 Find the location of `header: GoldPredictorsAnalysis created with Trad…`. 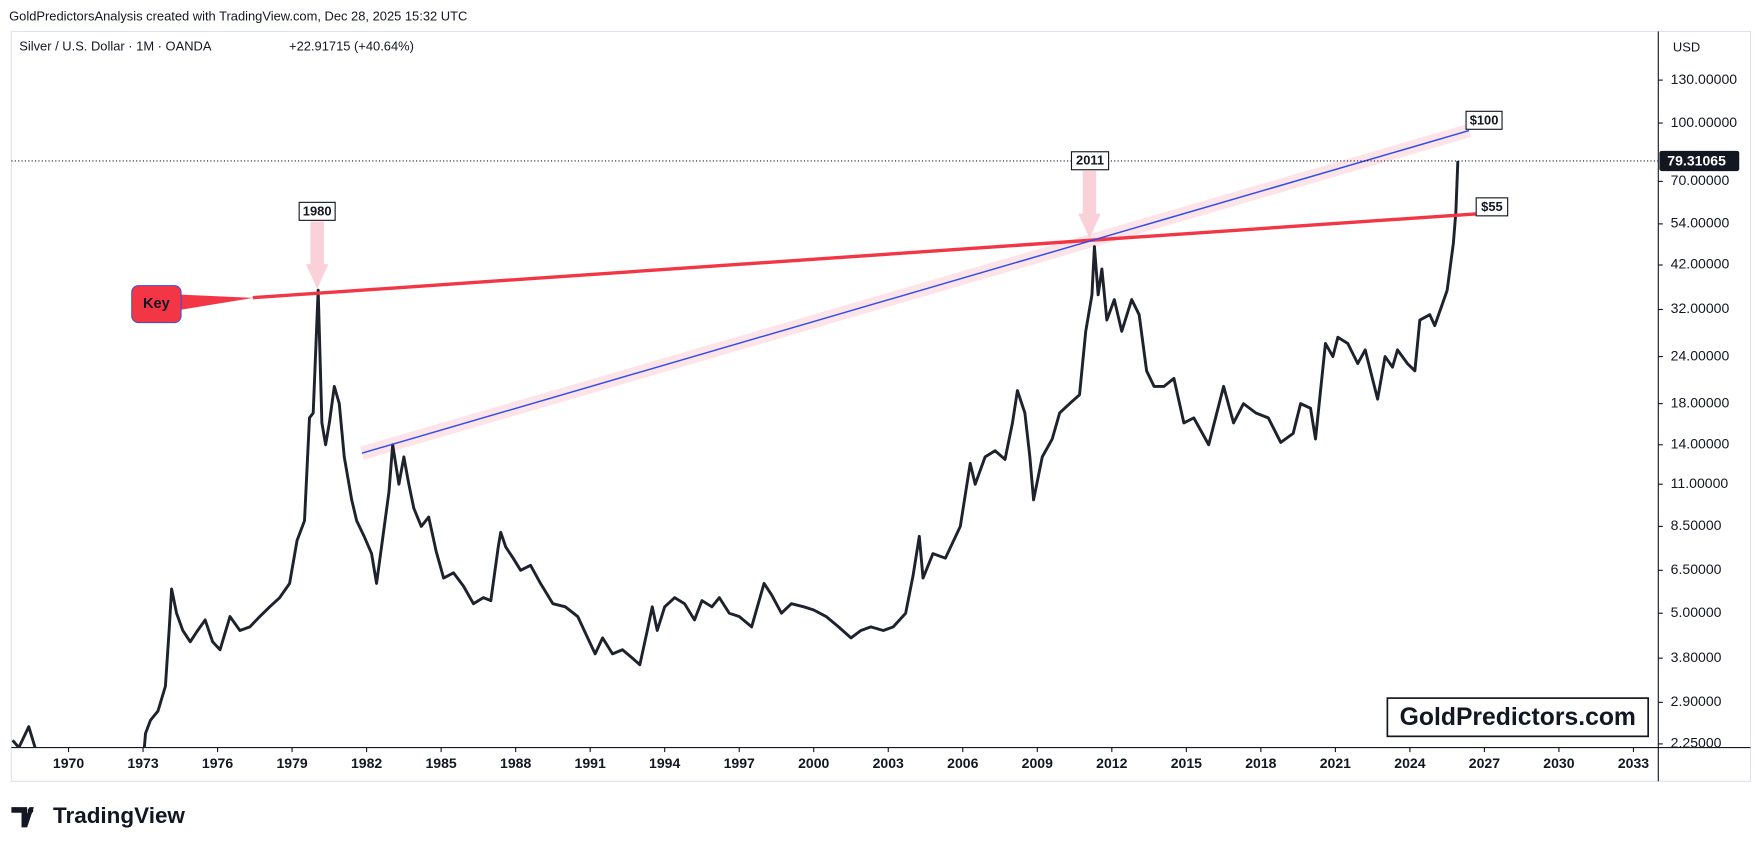

header: GoldPredictorsAnalysis created with Trad… is located at coordinates (238, 15).